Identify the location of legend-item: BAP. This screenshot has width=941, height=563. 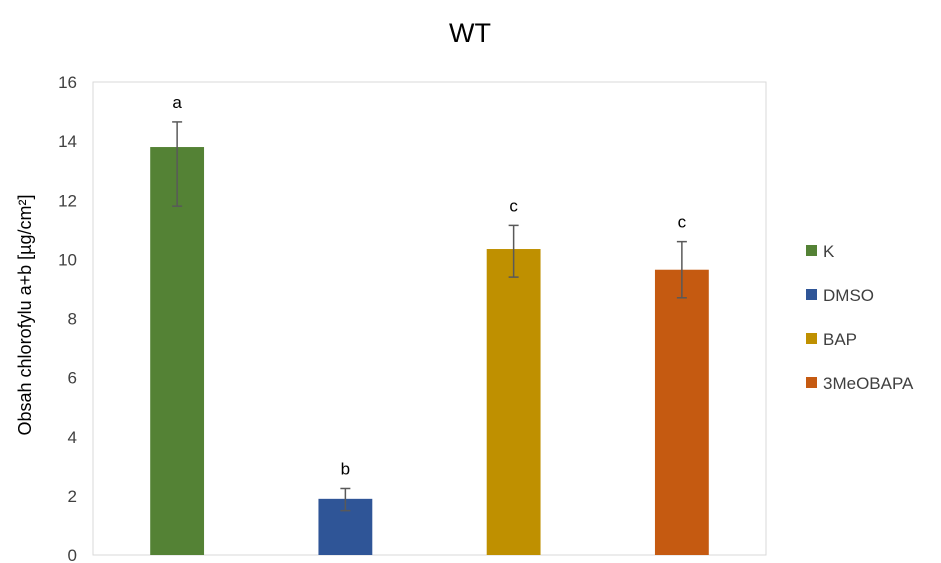
(831, 339).